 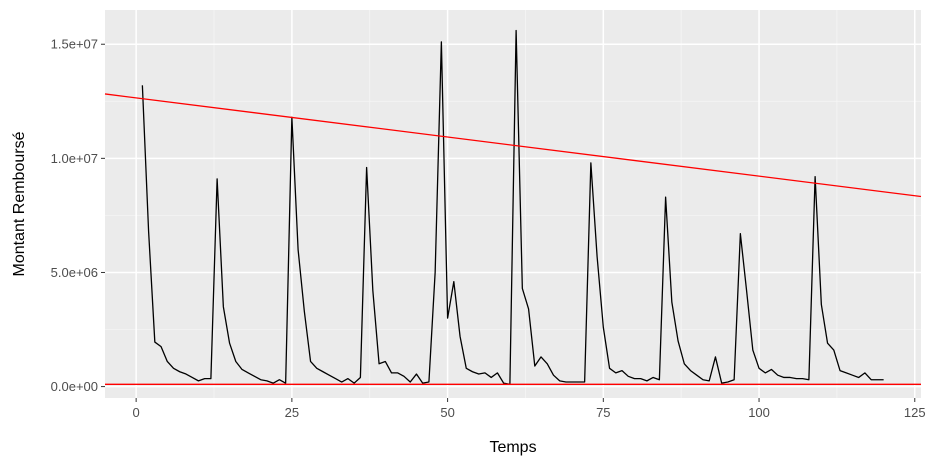 I want to click on y-tick-label: 1.5e+07, so click(x=74, y=44).